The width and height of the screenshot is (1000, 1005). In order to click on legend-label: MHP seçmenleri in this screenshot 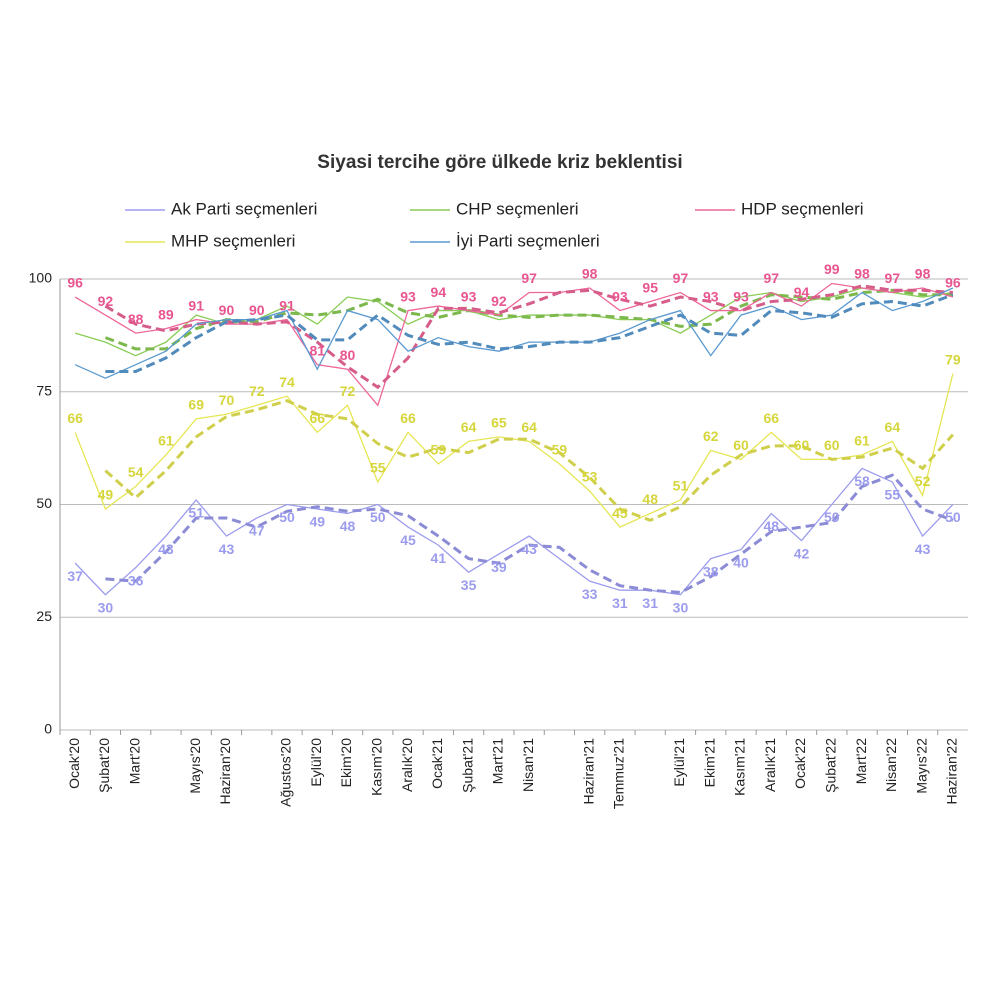, I will do `click(233, 240)`.